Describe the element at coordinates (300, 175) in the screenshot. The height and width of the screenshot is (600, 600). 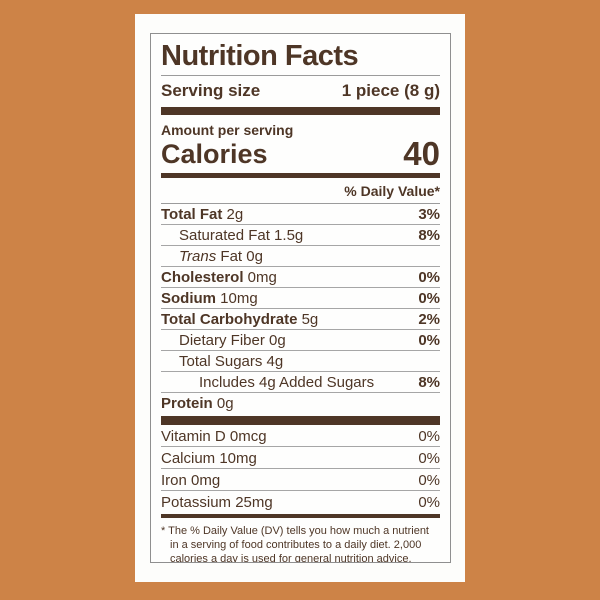
I see `medium-divider-bar` at that location.